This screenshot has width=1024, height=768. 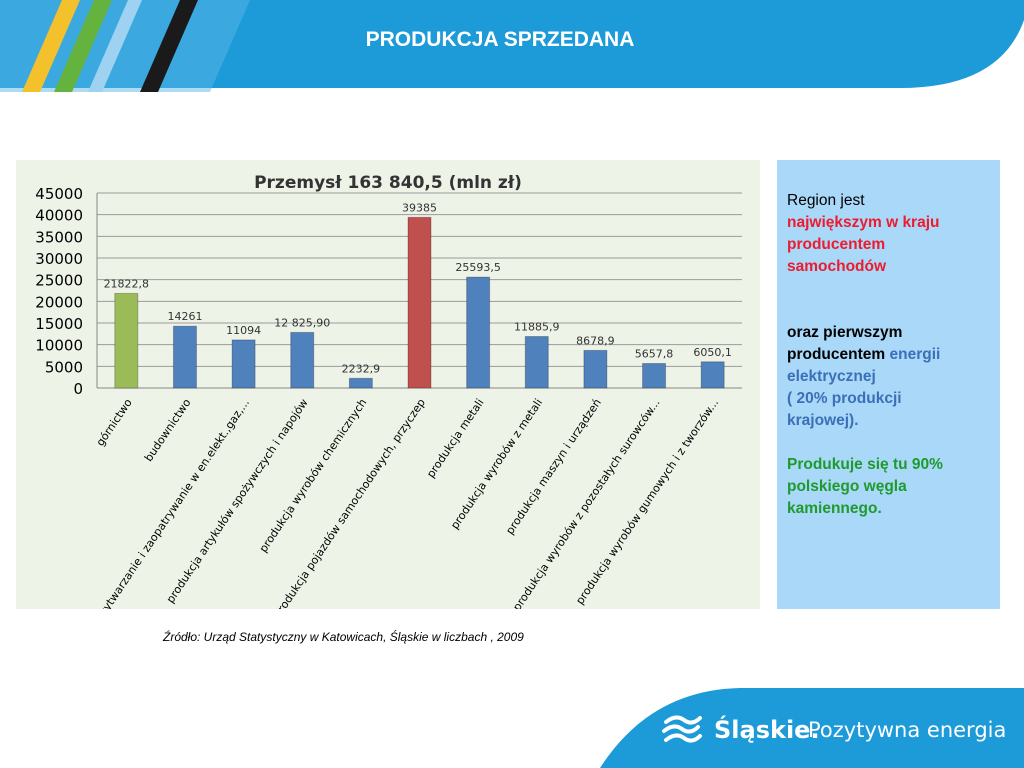 I want to click on brand-name: Śląskie., so click(x=767, y=730).